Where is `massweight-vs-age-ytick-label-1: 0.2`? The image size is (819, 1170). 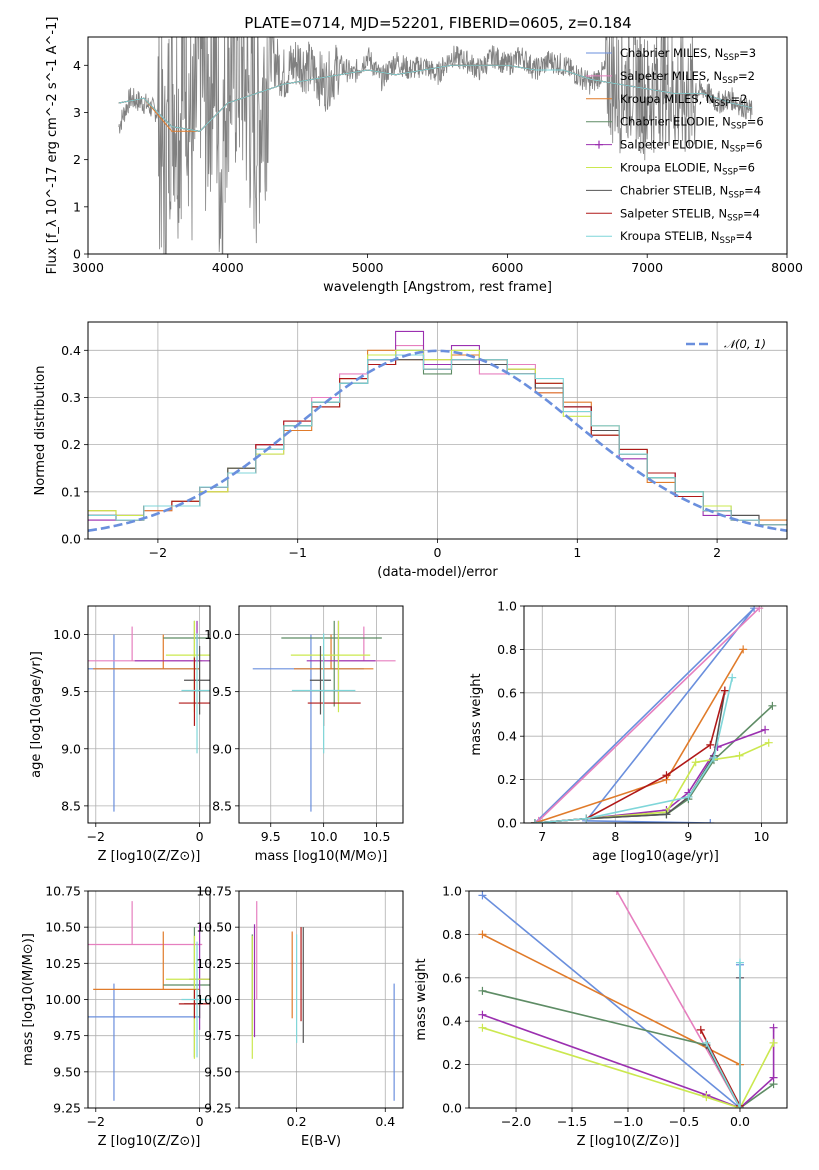 massweight-vs-age-ytick-label-1: 0.2 is located at coordinates (507, 779).